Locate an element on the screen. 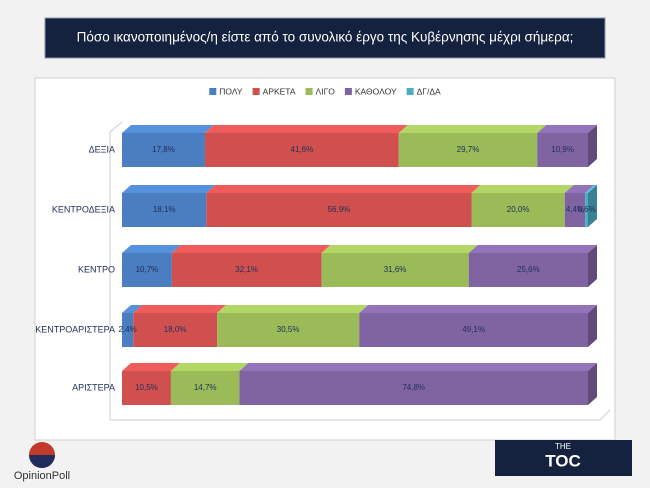 This screenshot has height=493, width=650. value-label: 10,9% is located at coordinates (562, 149).